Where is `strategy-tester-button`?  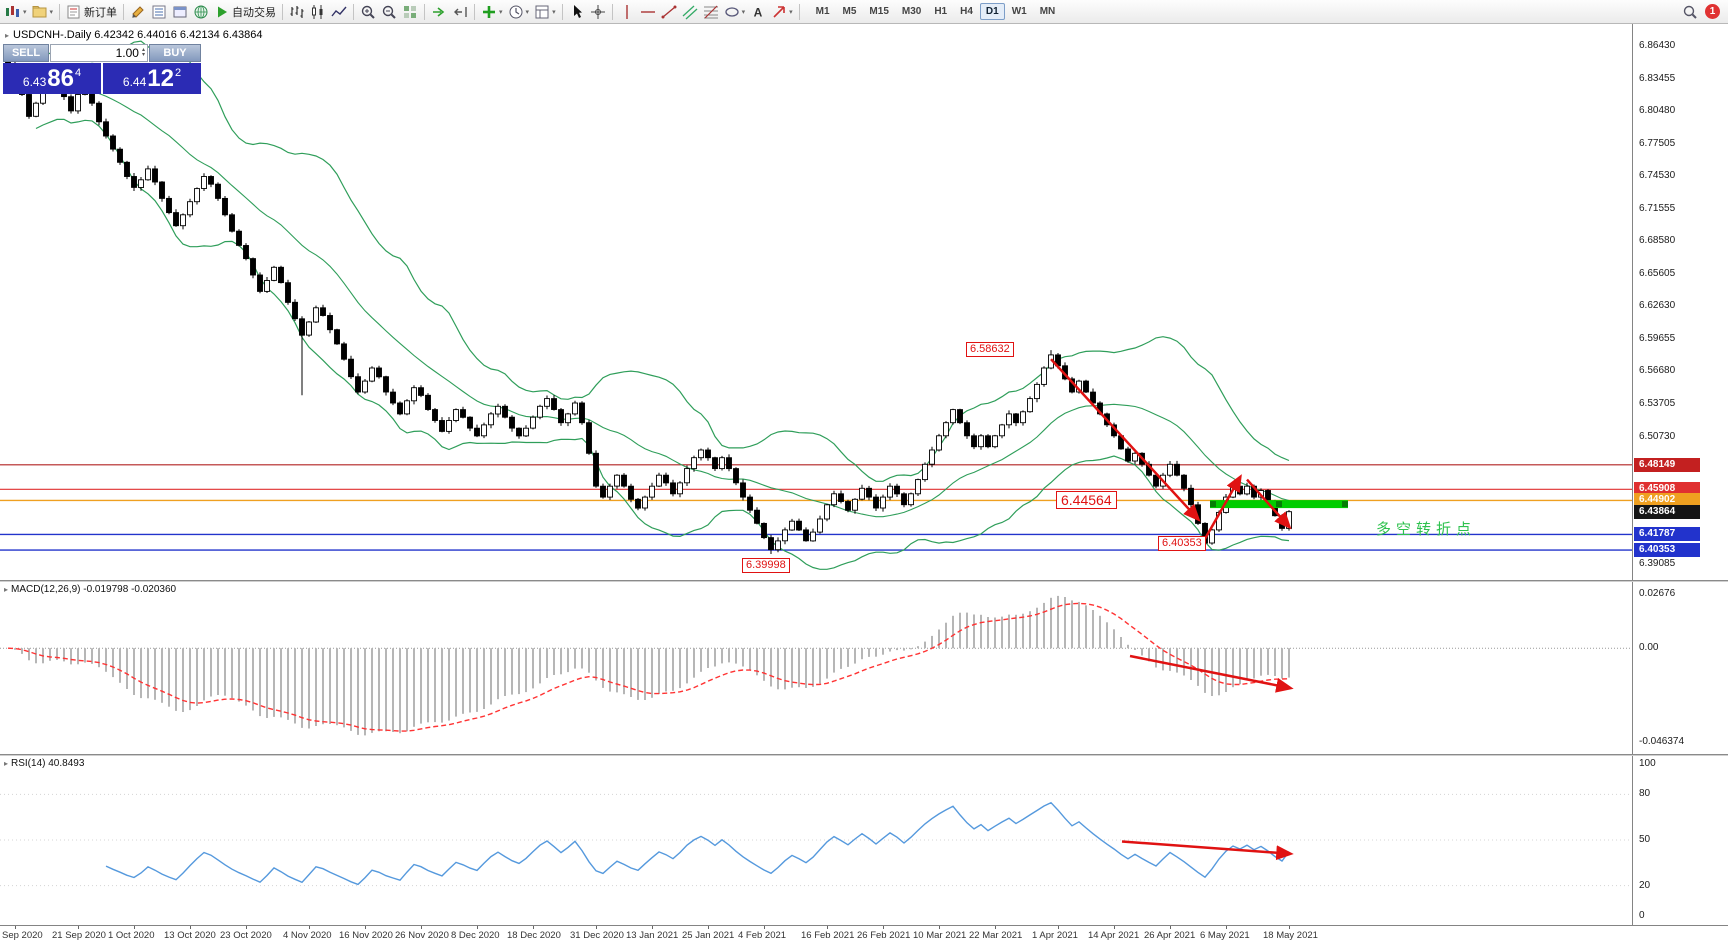 strategy-tester-button is located at coordinates (201, 12).